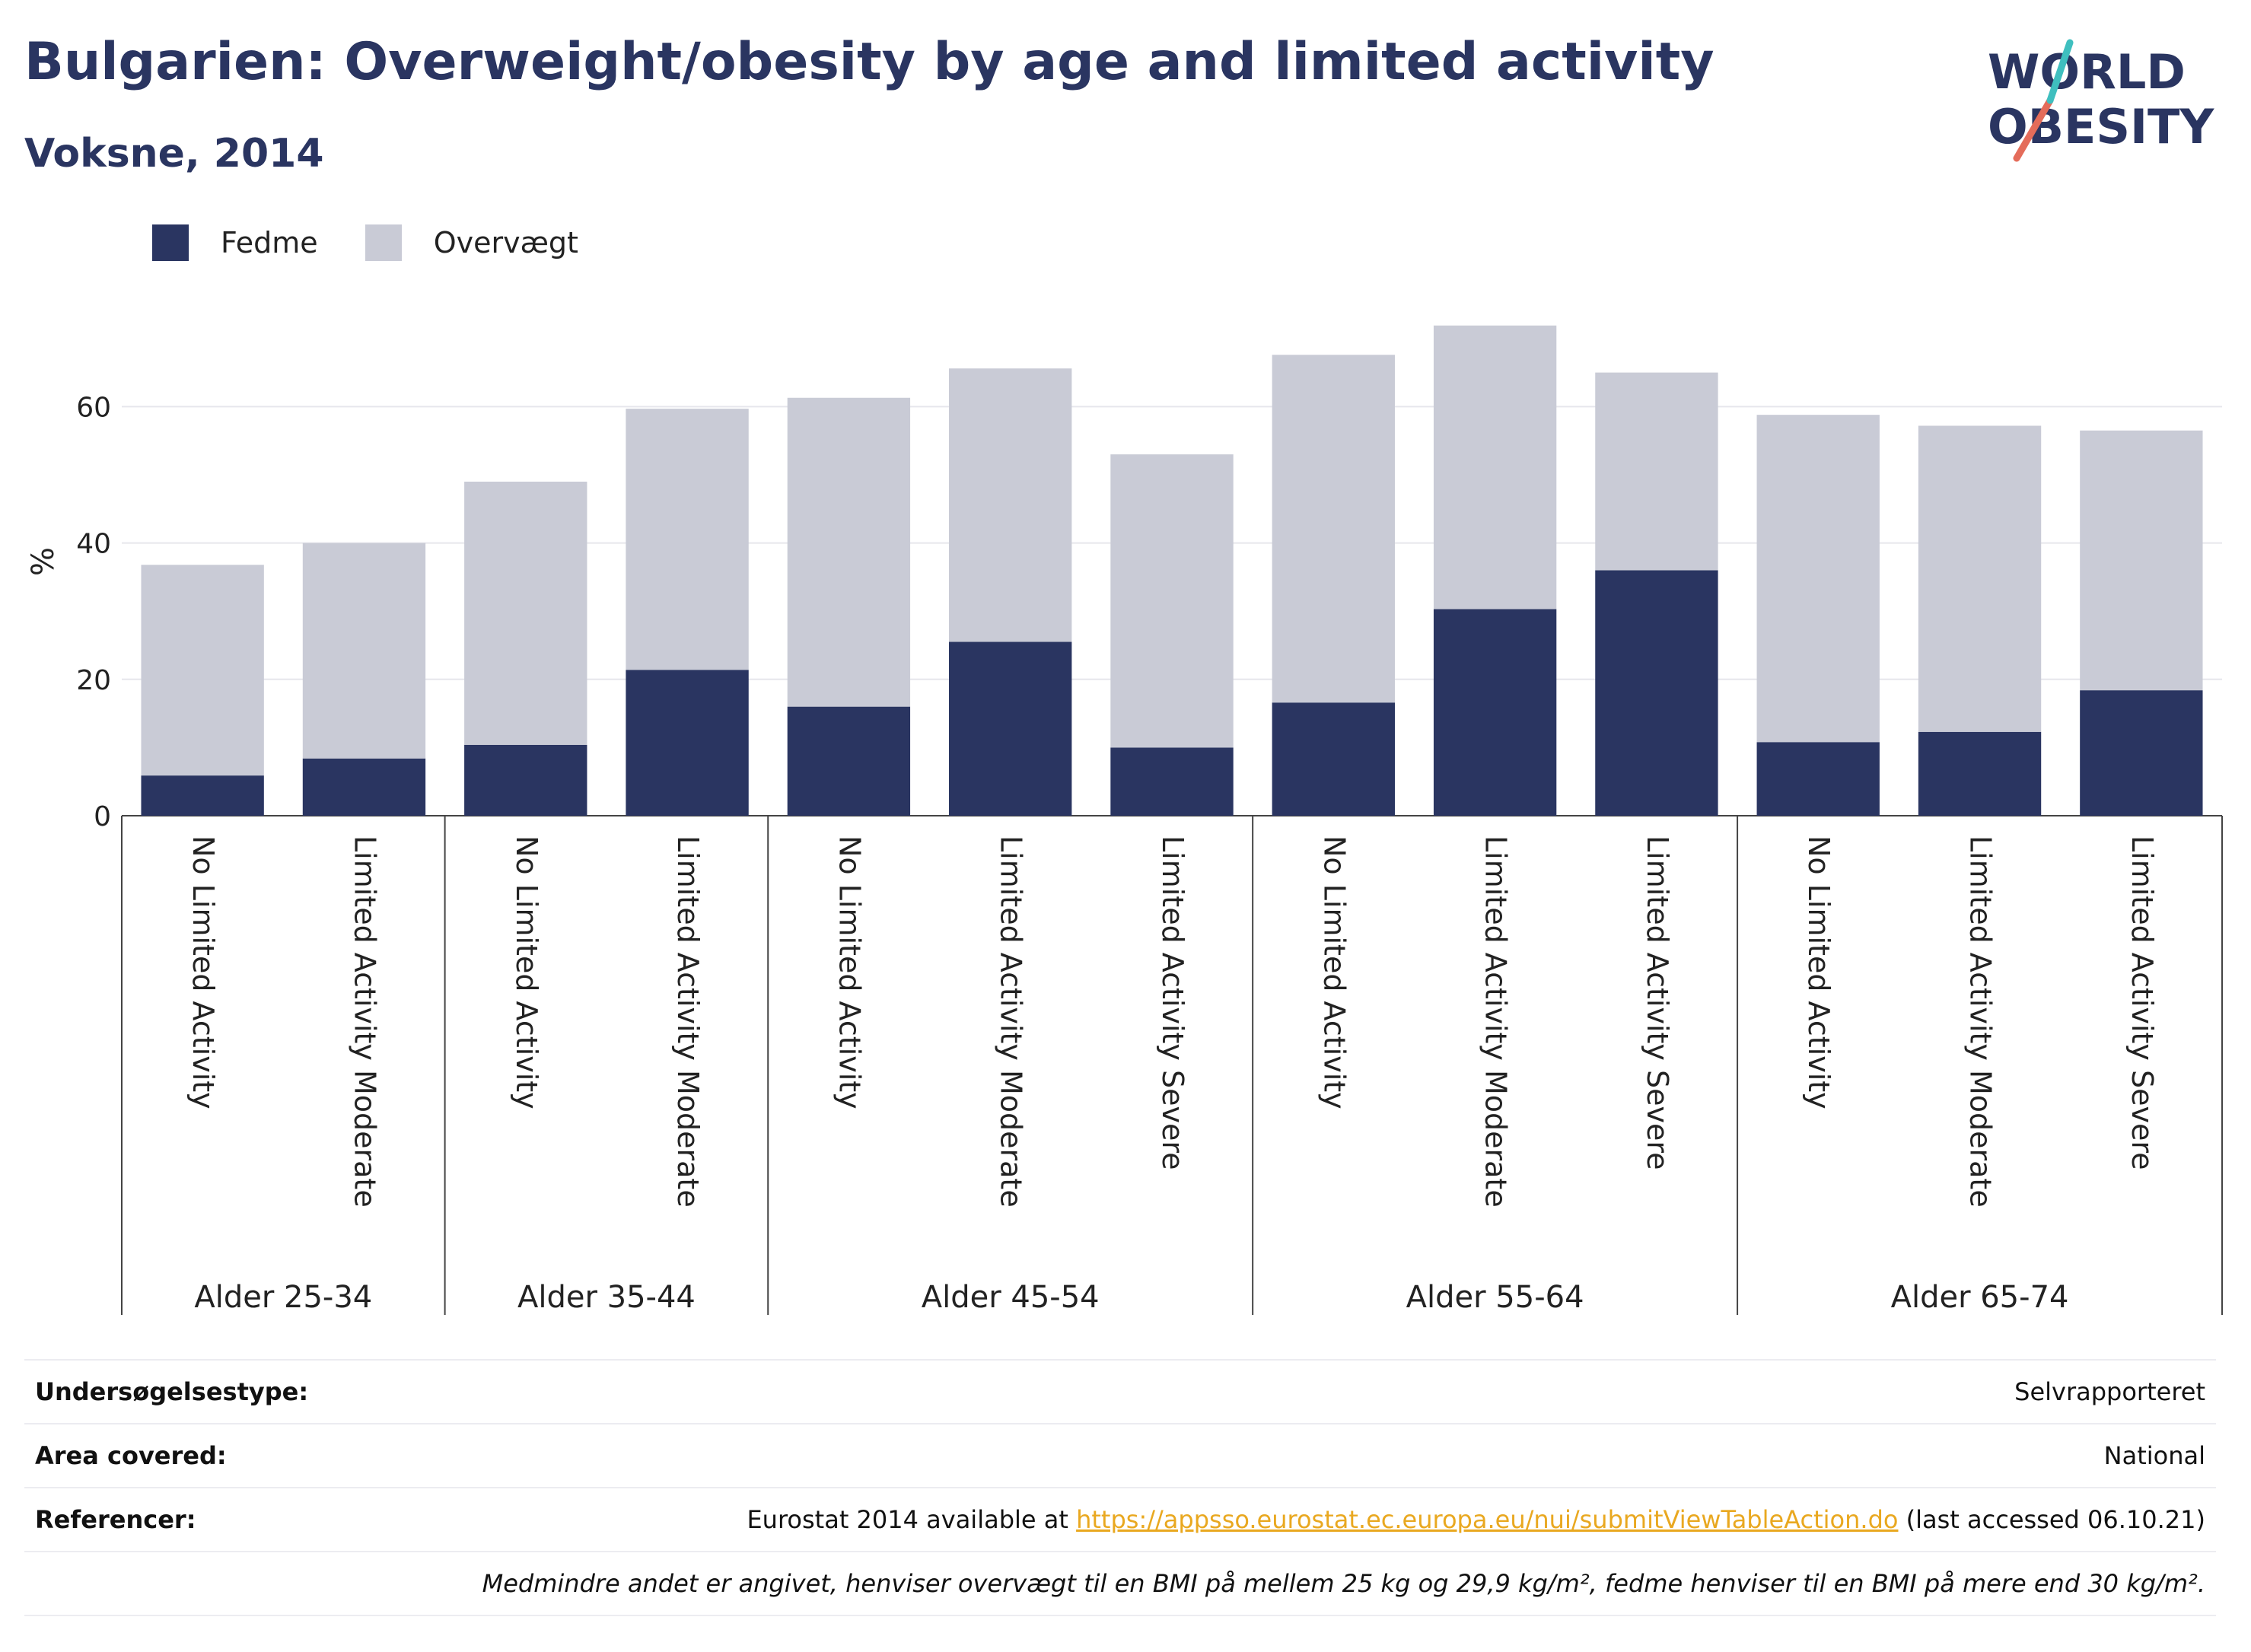 The image size is (2251, 1652). I want to click on legend-item-fedme: Fedme, so click(235, 242).